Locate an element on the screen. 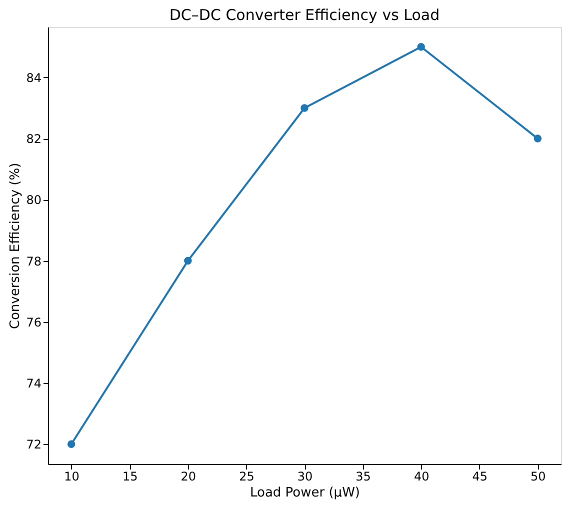  chart-title: DC–DC Converter Efficiency vs Load is located at coordinates (304, 15).